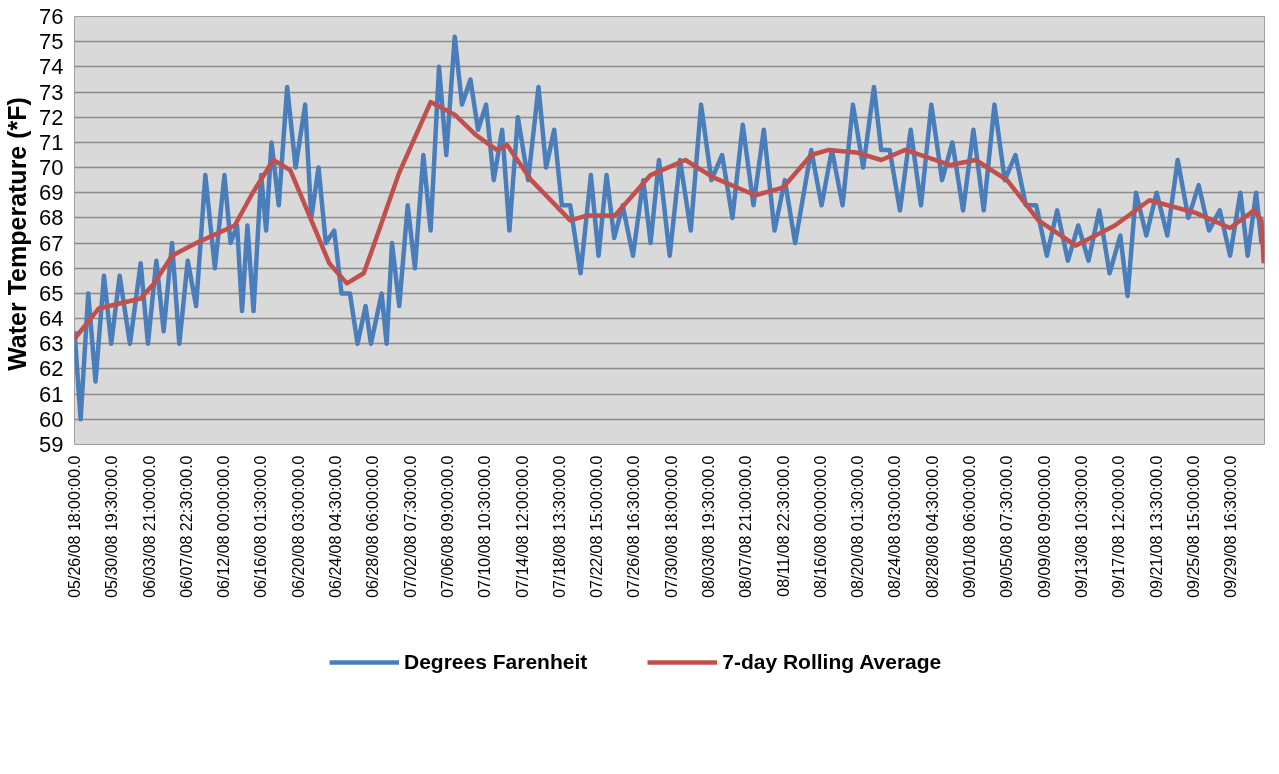  I want to click on y-tick-label: 69, so click(51, 193).